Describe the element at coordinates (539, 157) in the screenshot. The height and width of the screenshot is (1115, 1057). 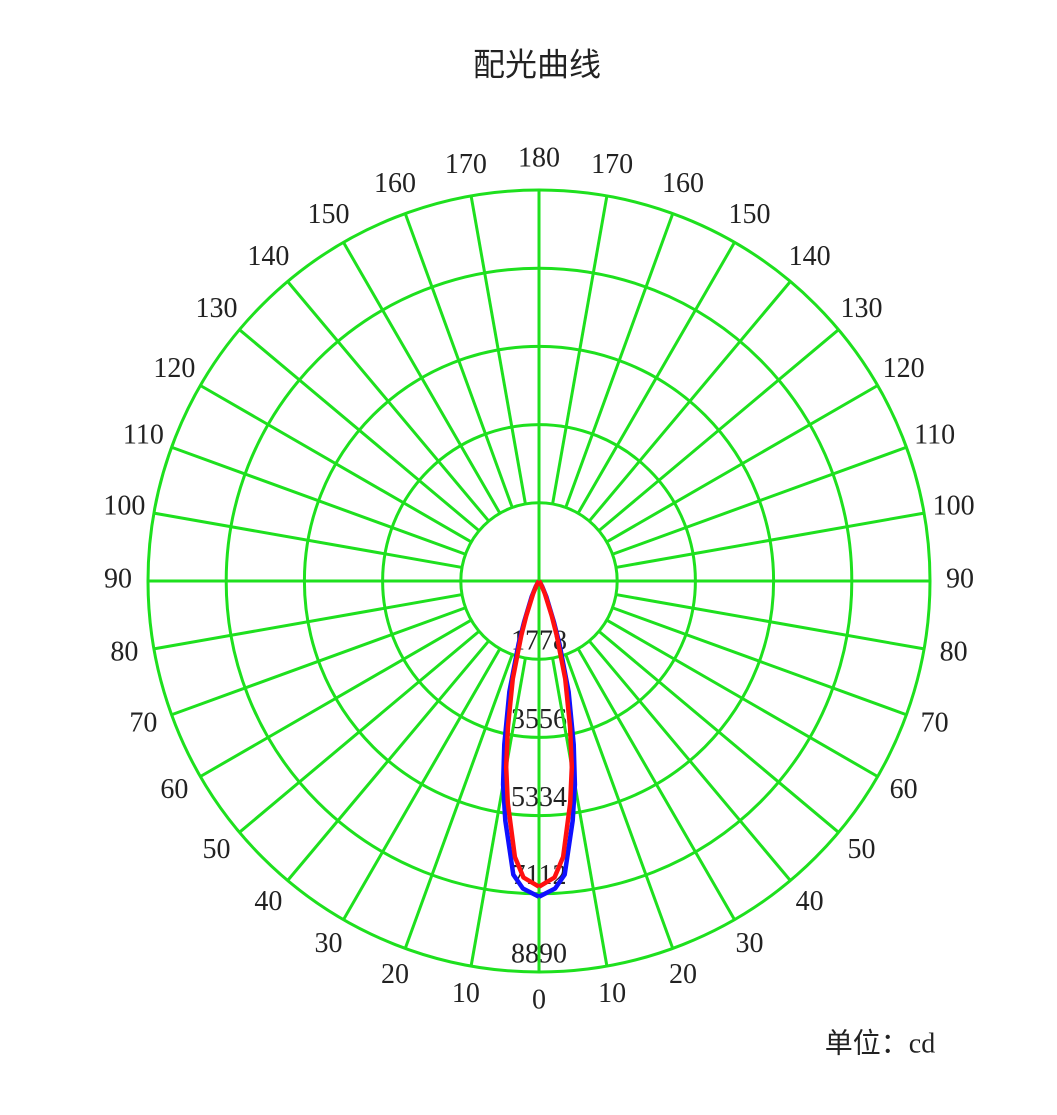
I see `angle-tick-label: 180` at that location.